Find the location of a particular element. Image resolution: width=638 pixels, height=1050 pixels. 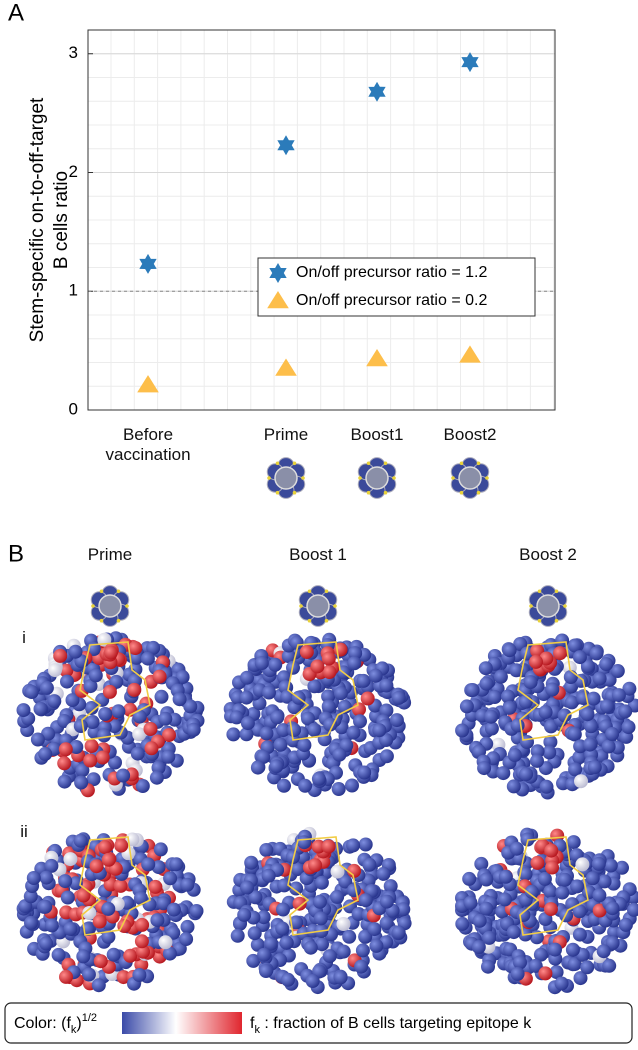

protein-surface is located at coordinates (110, 714).